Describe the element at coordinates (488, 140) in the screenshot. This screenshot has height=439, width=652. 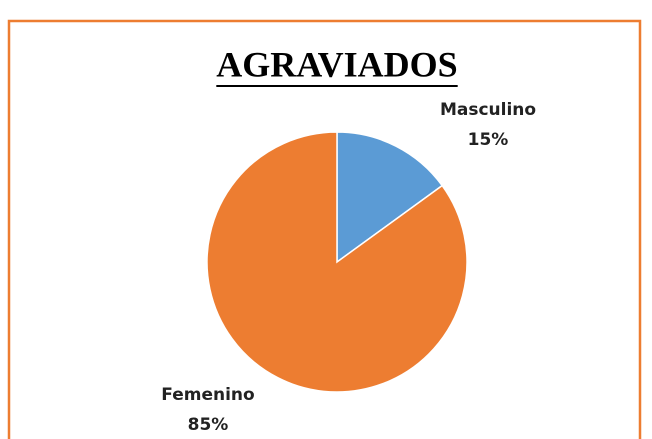
I see `slice-value-label: 15%` at that location.